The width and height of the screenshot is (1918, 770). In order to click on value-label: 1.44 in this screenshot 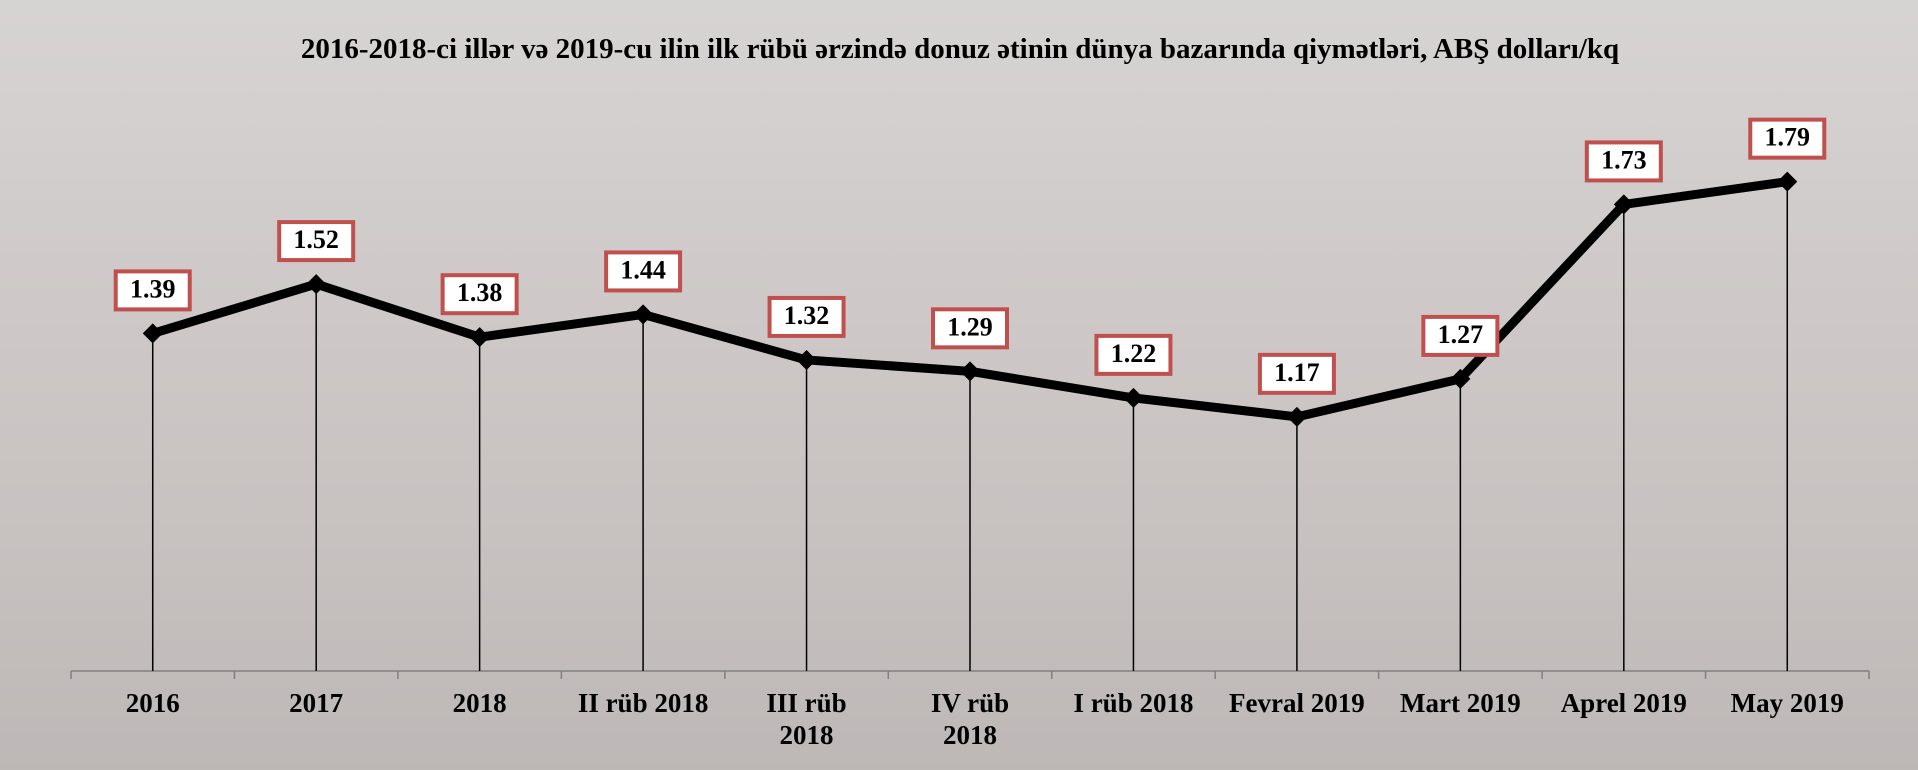, I will do `click(643, 269)`.